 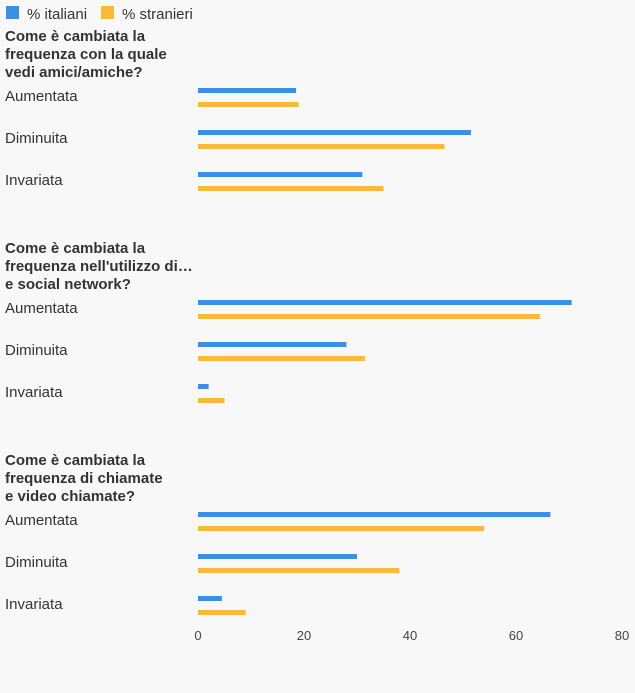 I want to click on group-title-line: e video chiamate?, so click(x=70, y=496).